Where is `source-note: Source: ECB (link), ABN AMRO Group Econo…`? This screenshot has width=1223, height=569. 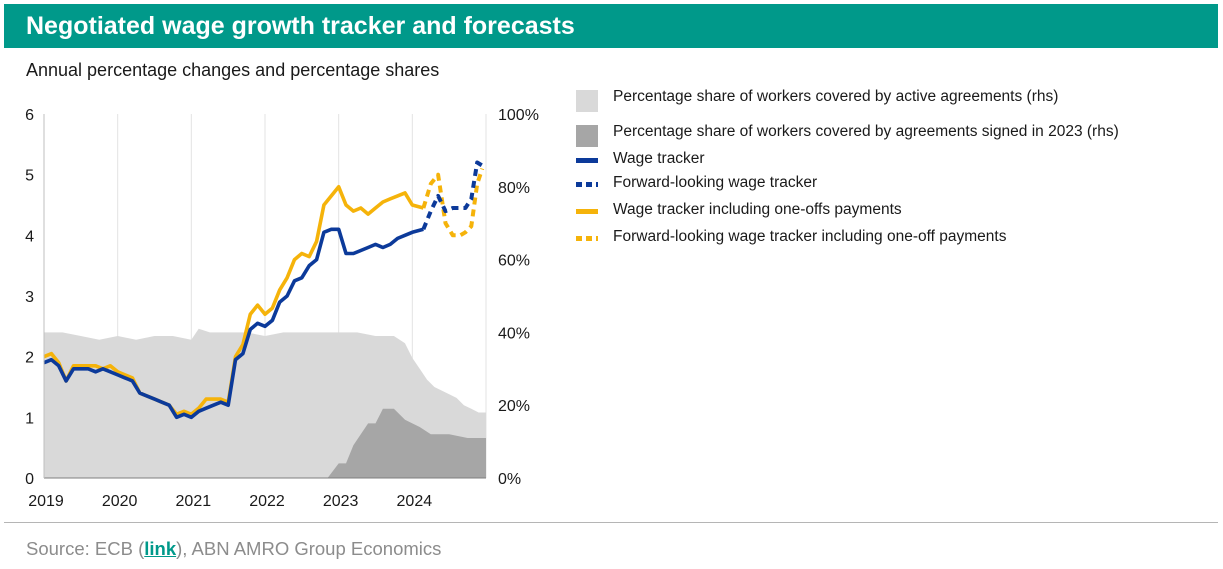
source-note: Source: ECB (link), ABN AMRO Group Econo… is located at coordinates (233, 549).